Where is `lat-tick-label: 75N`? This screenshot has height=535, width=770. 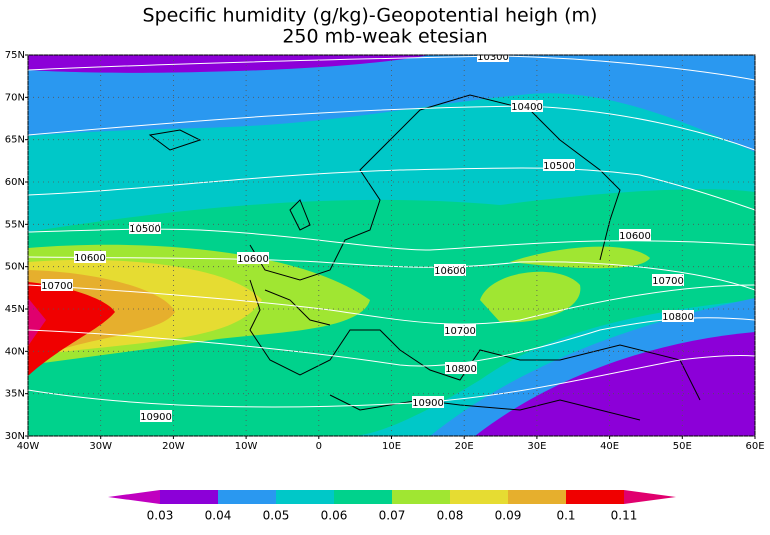 lat-tick-label: 75N is located at coordinates (15, 55).